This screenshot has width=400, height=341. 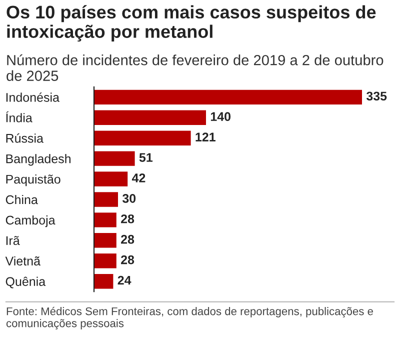 I want to click on y-tick-label: Quênia, so click(x=26, y=282).